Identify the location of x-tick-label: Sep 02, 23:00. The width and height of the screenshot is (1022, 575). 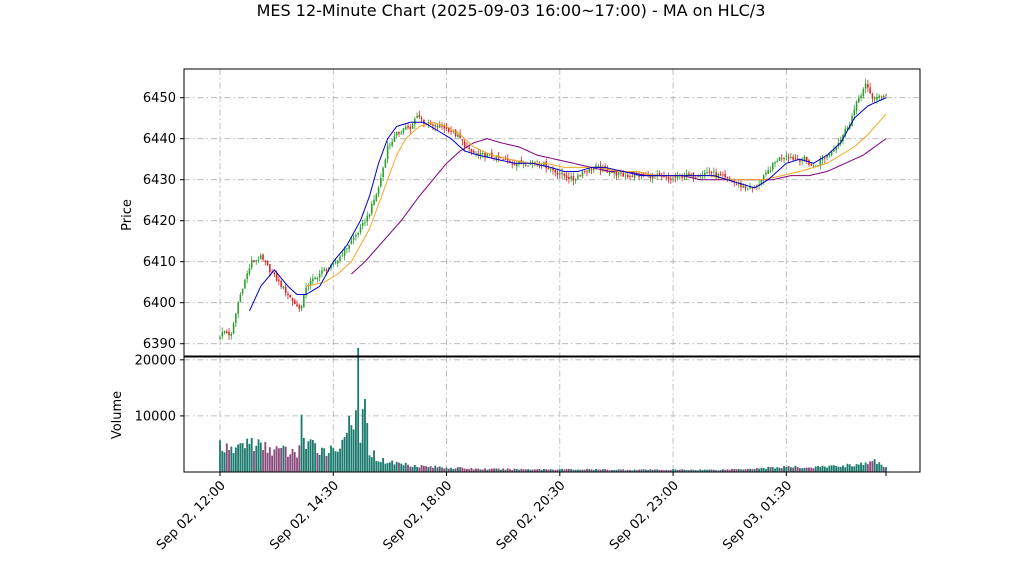
(644, 515).